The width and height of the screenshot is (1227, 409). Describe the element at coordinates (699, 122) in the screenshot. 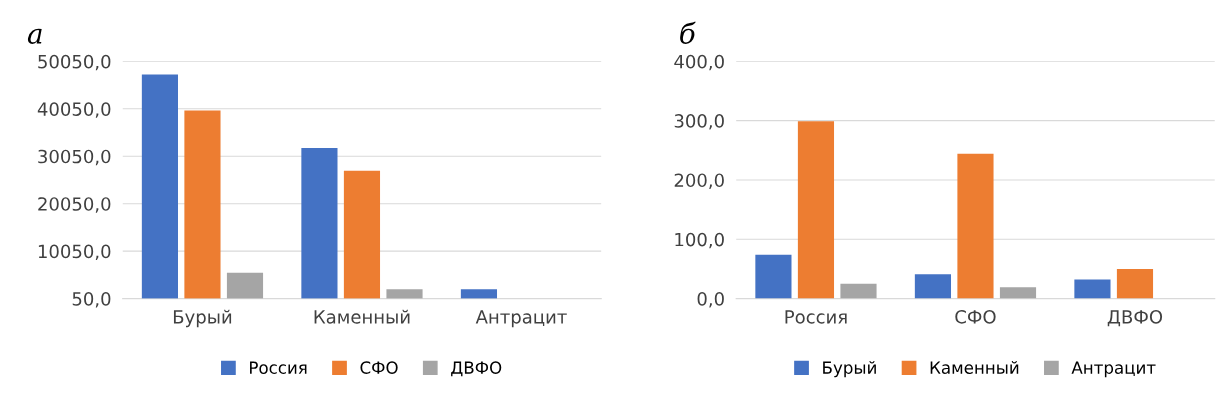

I see `y-tick-label: 300,0` at that location.